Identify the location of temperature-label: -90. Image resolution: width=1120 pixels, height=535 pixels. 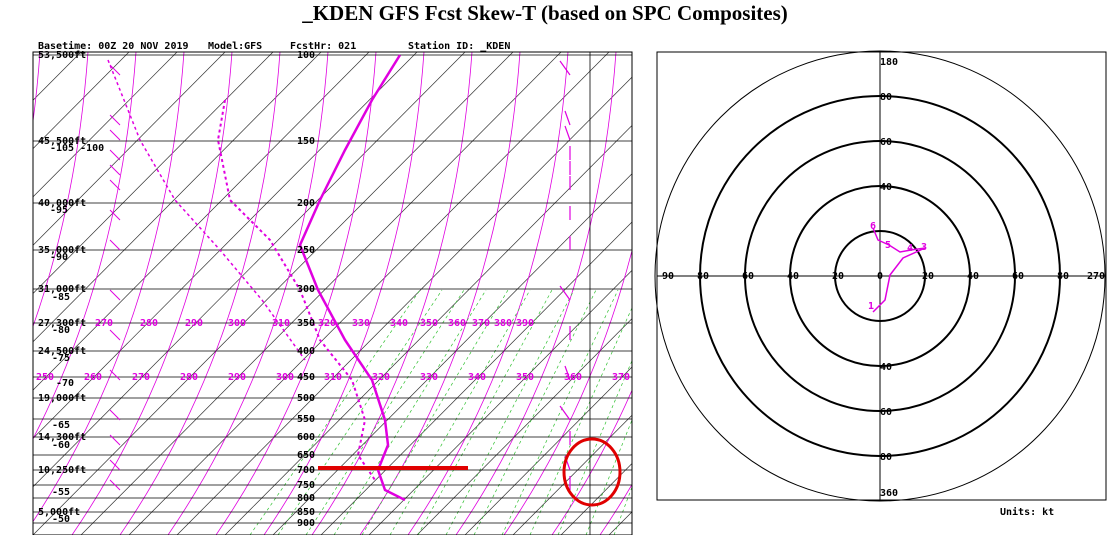
(59, 257).